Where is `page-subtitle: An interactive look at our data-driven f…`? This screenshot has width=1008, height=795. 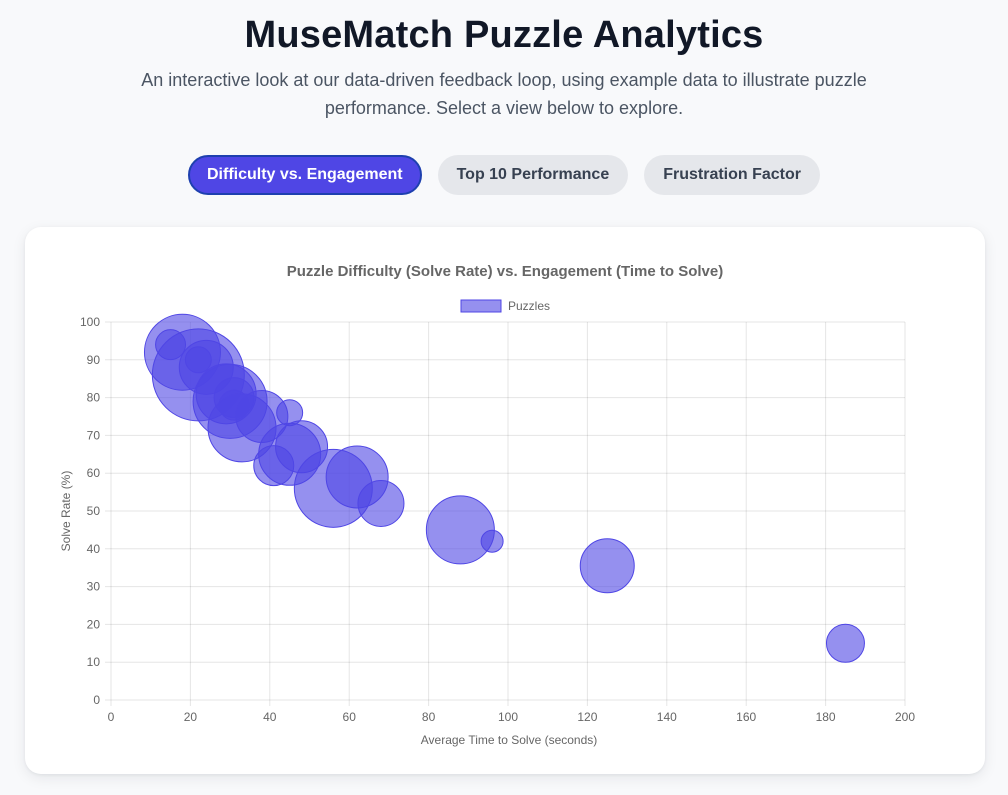
page-subtitle: An interactive look at our data-driven f… is located at coordinates (504, 94).